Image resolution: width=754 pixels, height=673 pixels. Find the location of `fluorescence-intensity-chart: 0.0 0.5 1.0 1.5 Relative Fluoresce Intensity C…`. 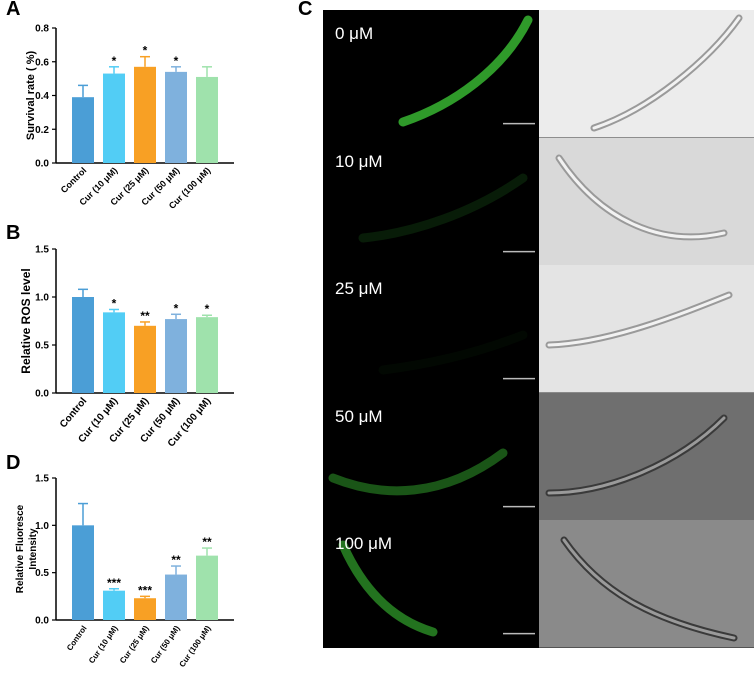

fluorescence-intensity-chart: 0.0 0.5 1.0 1.5 Relative Fluoresce Intensity C… is located at coordinates (124, 571).